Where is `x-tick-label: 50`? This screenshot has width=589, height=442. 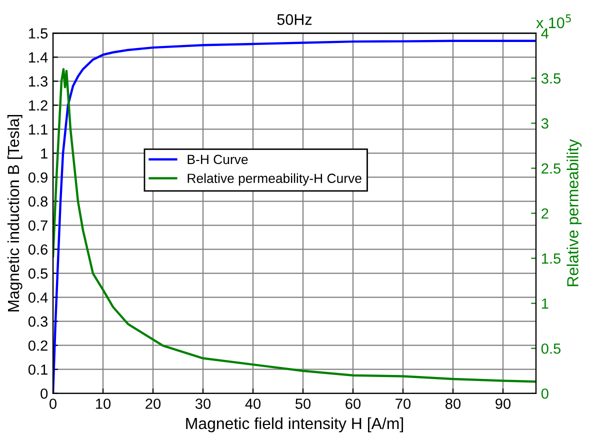 x-tick-label: 50 is located at coordinates (303, 403).